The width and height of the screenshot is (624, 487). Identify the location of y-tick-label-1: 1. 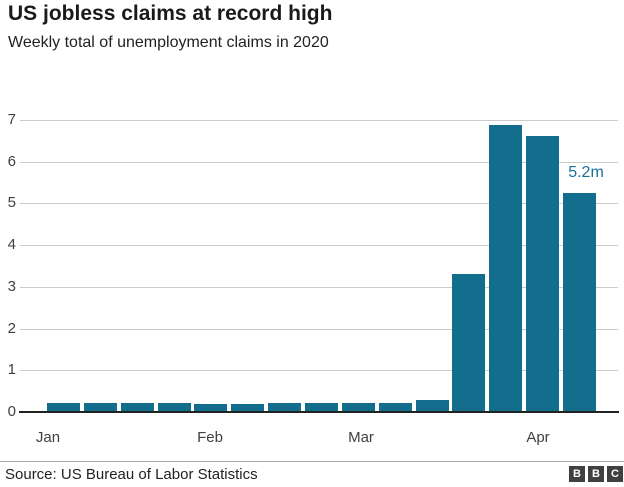
(11, 369).